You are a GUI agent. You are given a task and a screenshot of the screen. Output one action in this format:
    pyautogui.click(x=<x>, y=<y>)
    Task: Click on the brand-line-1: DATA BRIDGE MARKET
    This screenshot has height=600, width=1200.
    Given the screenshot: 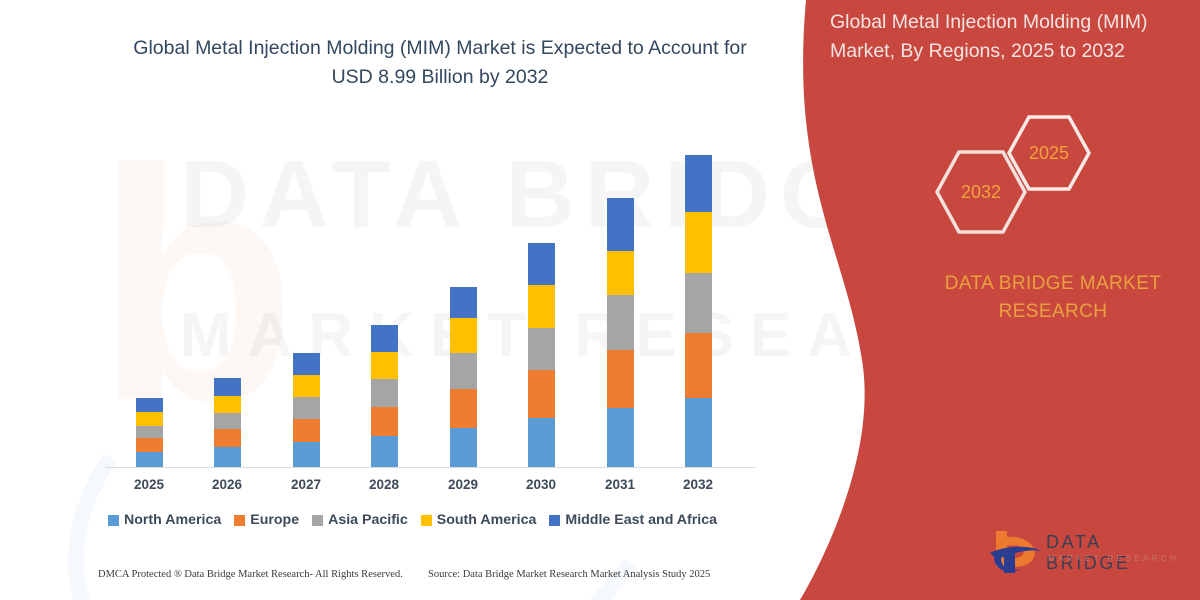 What is the action you would take?
    pyautogui.click(x=1053, y=283)
    